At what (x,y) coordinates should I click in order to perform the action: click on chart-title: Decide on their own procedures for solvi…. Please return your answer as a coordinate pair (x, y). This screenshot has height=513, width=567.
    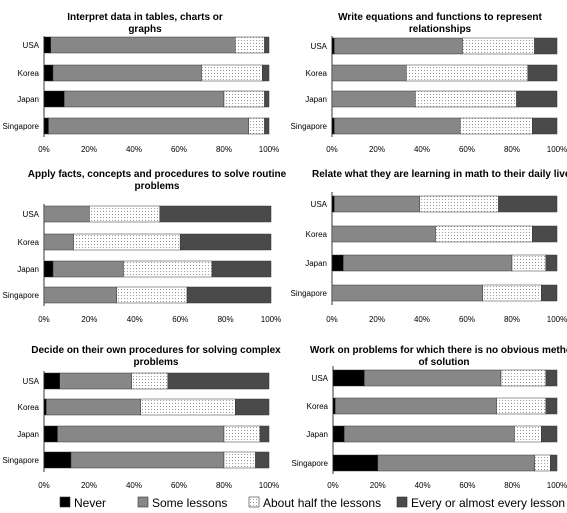
    Looking at the image, I should click on (156, 350).